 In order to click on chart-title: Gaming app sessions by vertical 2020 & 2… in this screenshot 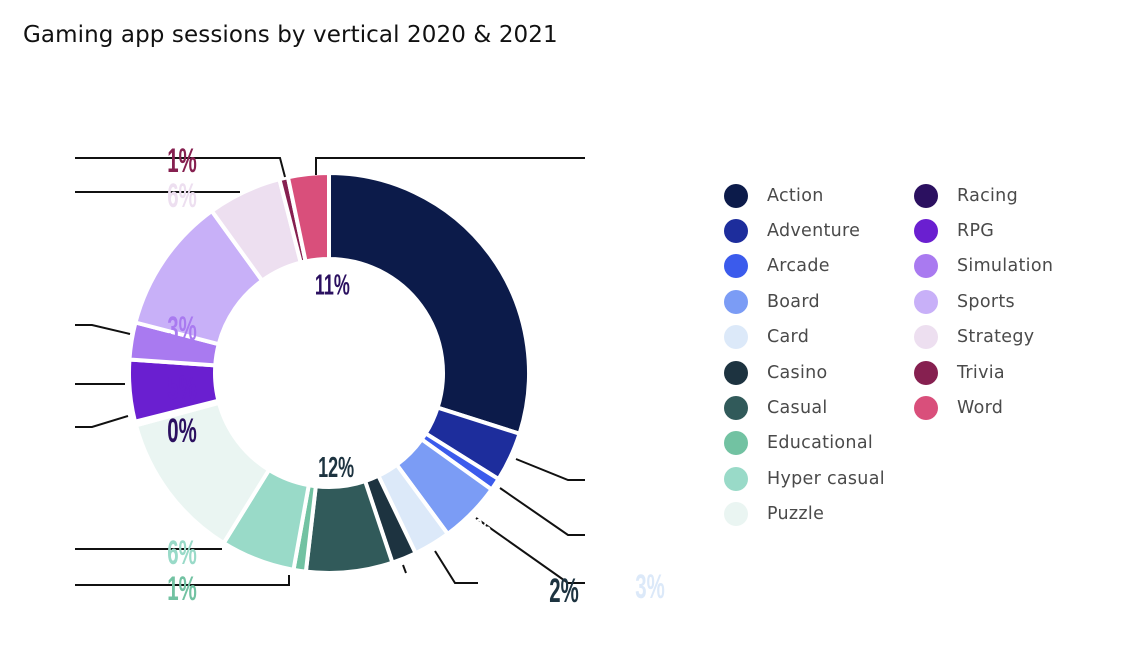, I will do `click(290, 35)`.